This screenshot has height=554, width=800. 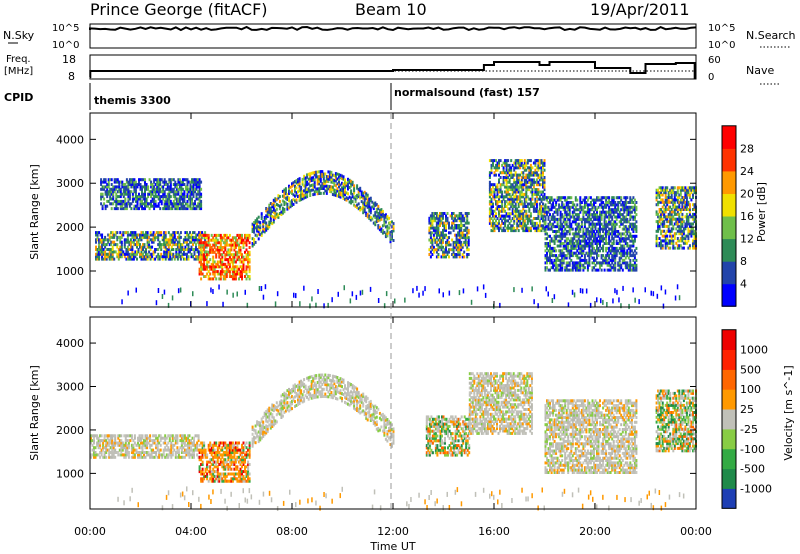 What do you see at coordinates (275, 304) in the screenshot?
I see `power-ground-scatter` at bounding box center [275, 304].